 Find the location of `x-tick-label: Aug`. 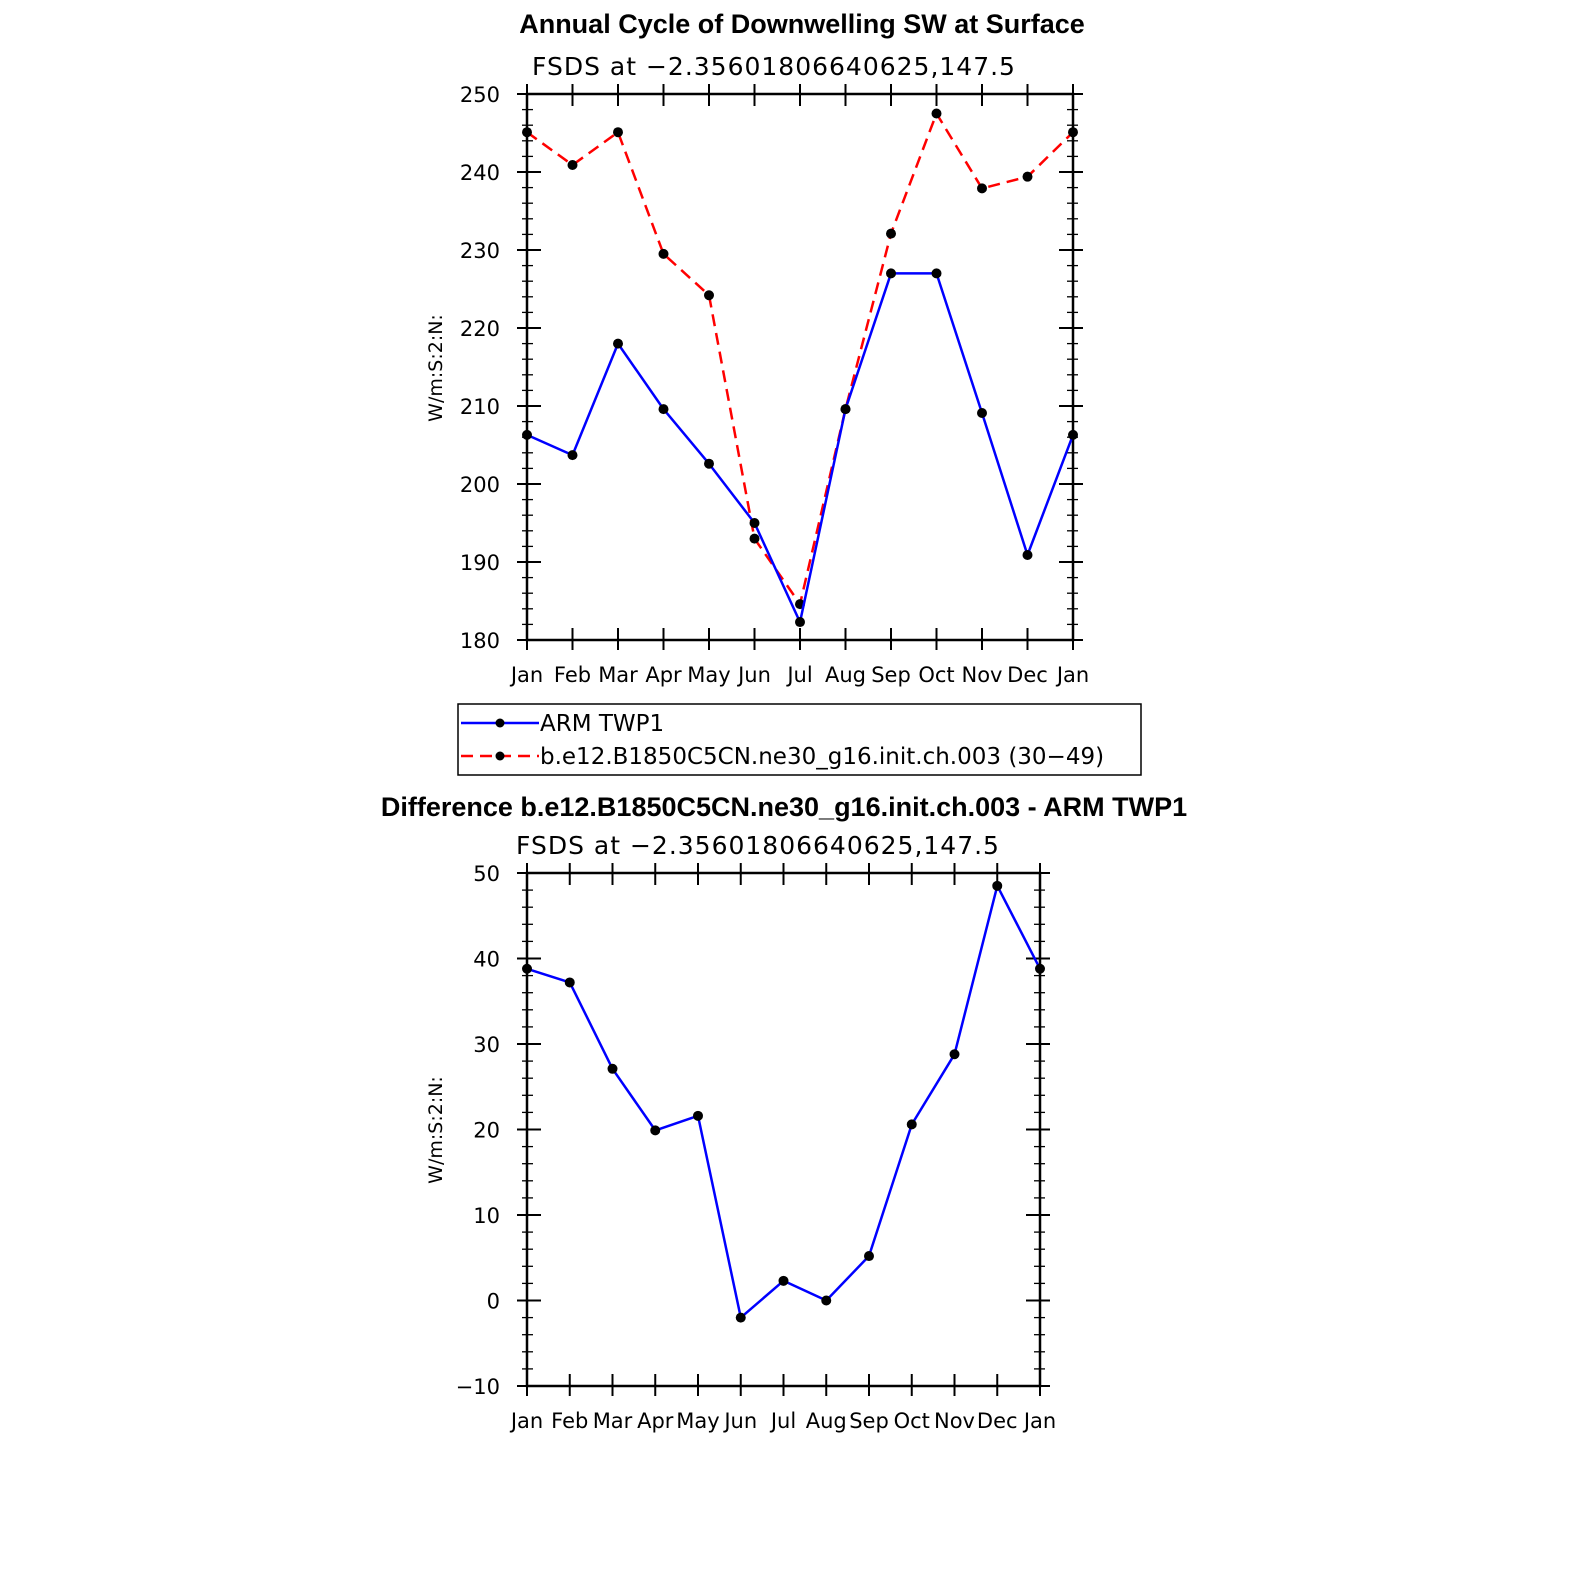

x-tick-label: Aug is located at coordinates (845, 675).